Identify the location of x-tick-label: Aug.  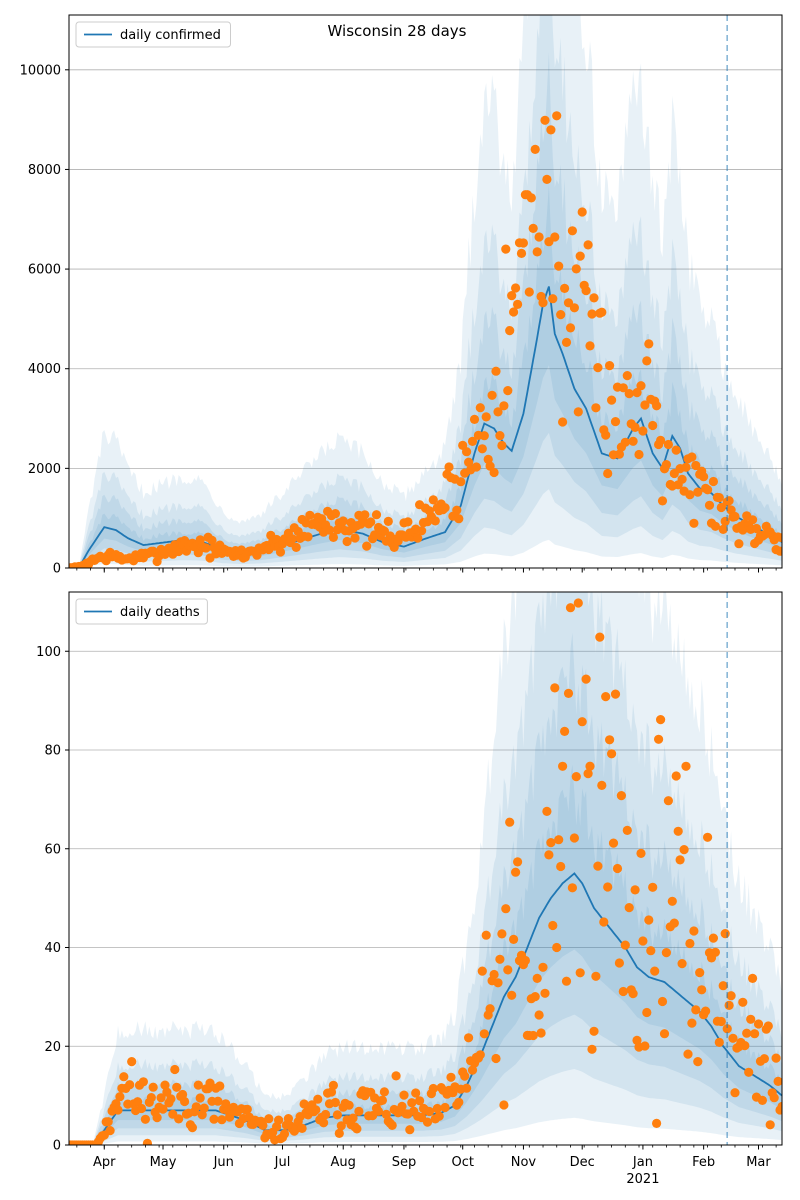
(343, 1162).